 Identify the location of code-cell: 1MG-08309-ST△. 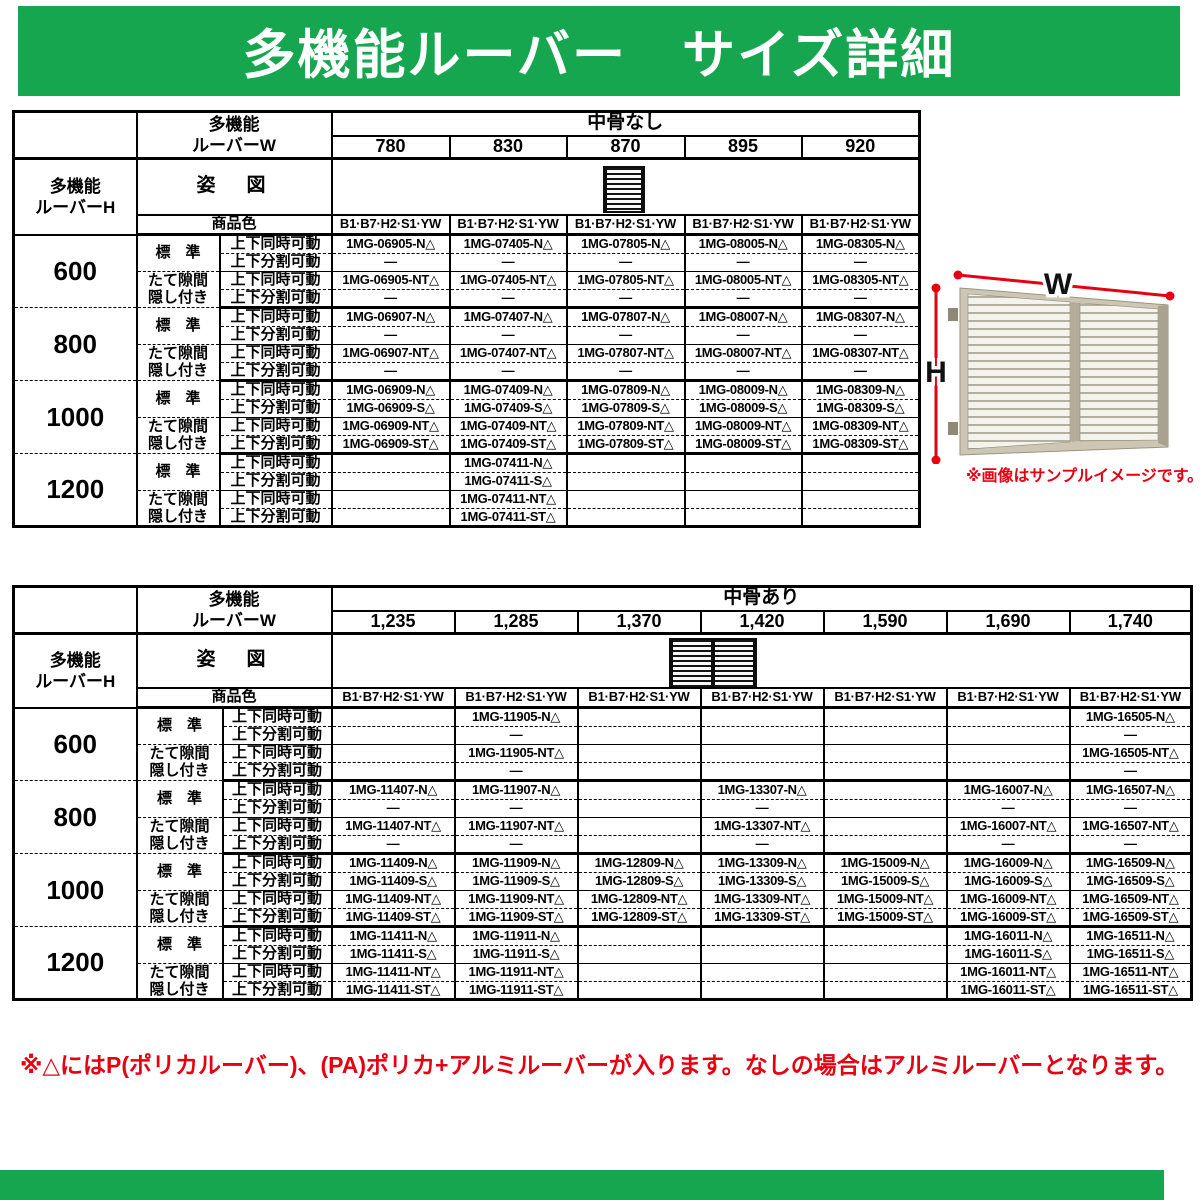
(860, 445).